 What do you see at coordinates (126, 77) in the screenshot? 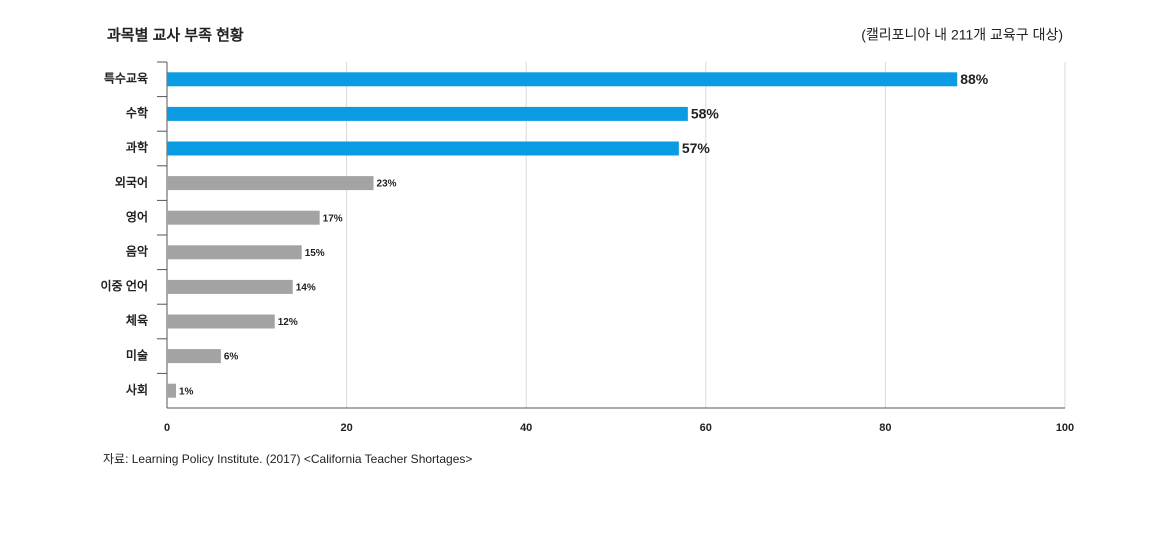
I see `y-tick-label: 특수교육` at bounding box center [126, 77].